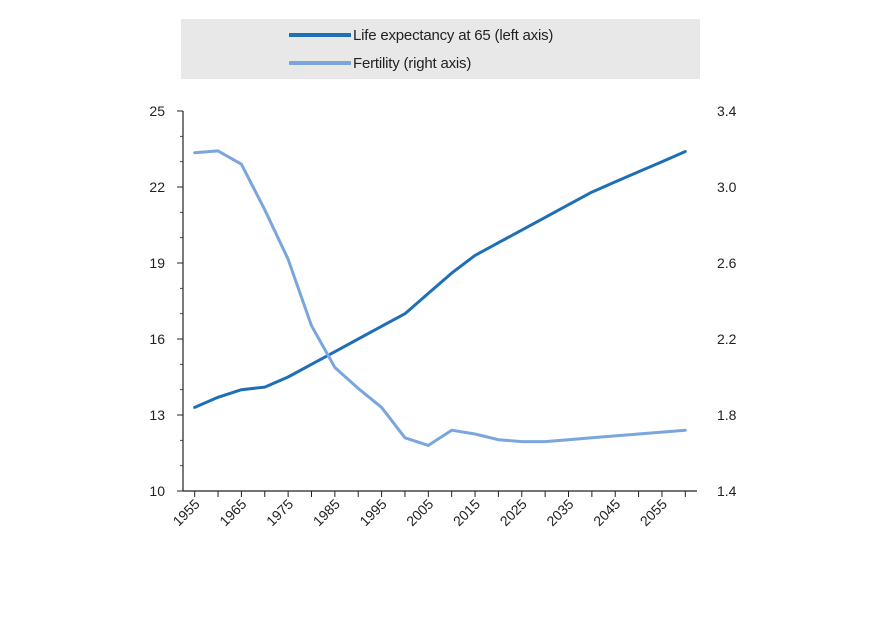 The image size is (880, 620). Describe the element at coordinates (157, 491) in the screenshot. I see `left-tick-label-0: 10` at that location.